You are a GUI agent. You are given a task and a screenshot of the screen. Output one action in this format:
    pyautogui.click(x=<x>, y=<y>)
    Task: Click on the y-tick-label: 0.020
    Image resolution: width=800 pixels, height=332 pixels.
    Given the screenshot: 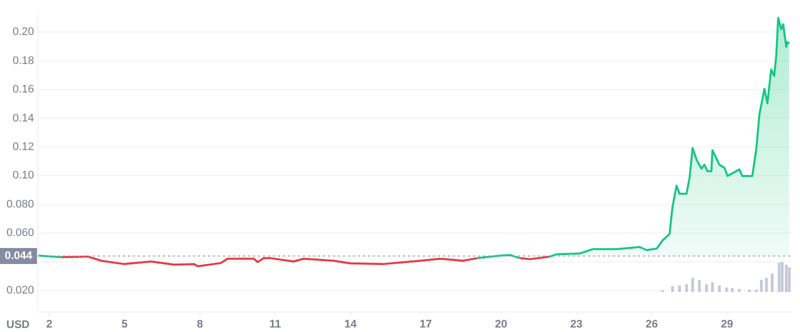 What is the action you would take?
    pyautogui.click(x=20, y=290)
    